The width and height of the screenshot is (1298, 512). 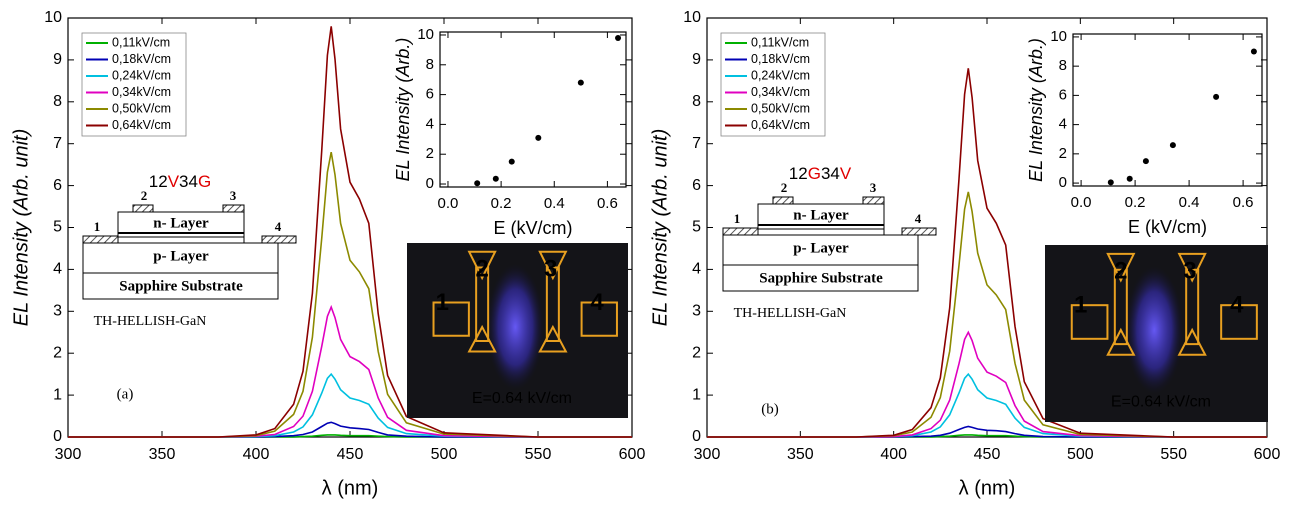 I want to click on layer-label: p- Layer, so click(x=181, y=256).